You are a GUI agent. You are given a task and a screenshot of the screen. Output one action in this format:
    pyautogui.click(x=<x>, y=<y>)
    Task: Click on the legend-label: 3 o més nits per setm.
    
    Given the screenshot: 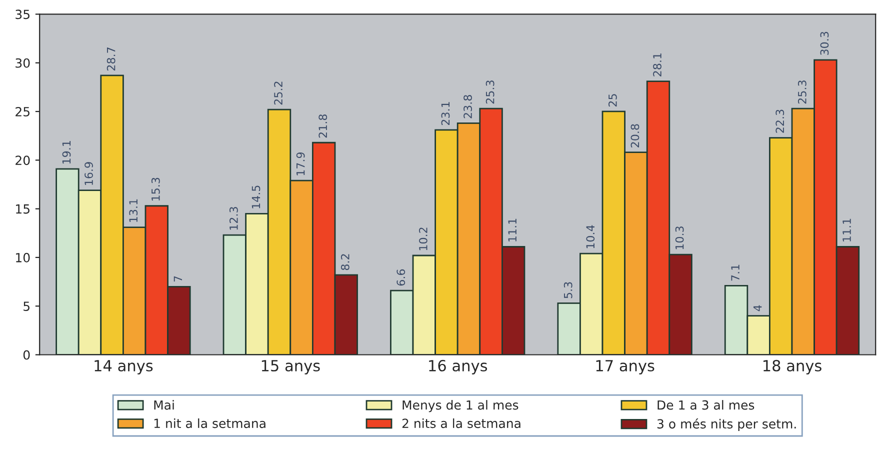 What is the action you would take?
    pyautogui.click(x=726, y=424)
    